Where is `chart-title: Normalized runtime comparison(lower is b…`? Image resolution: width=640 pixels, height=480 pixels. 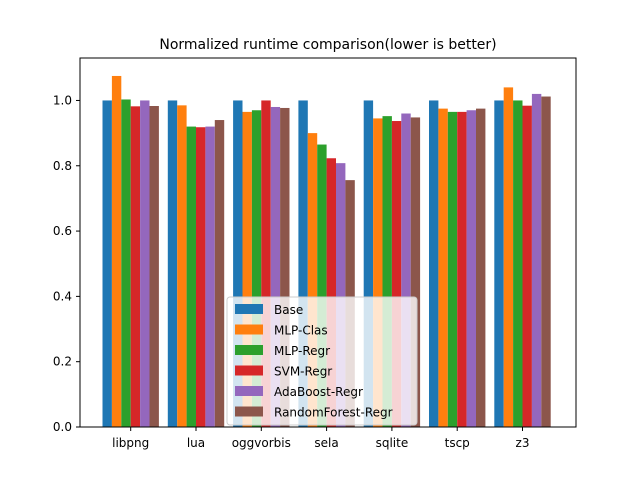
chart-title: Normalized runtime comparison(lower is b… is located at coordinates (327, 45).